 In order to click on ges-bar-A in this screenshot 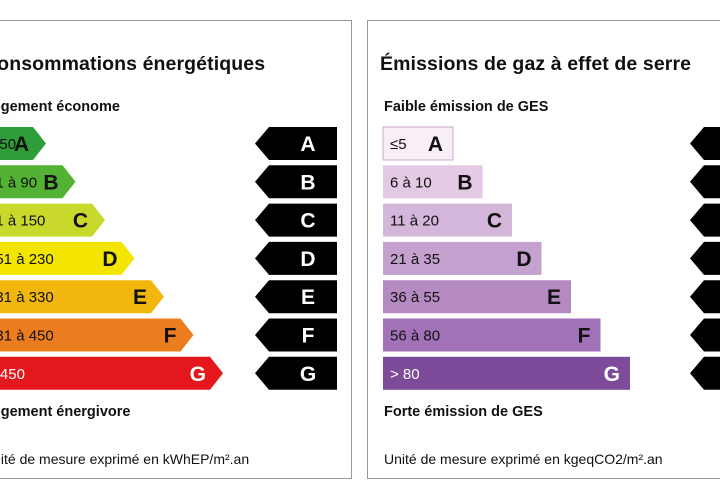, I will do `click(418, 143)`.